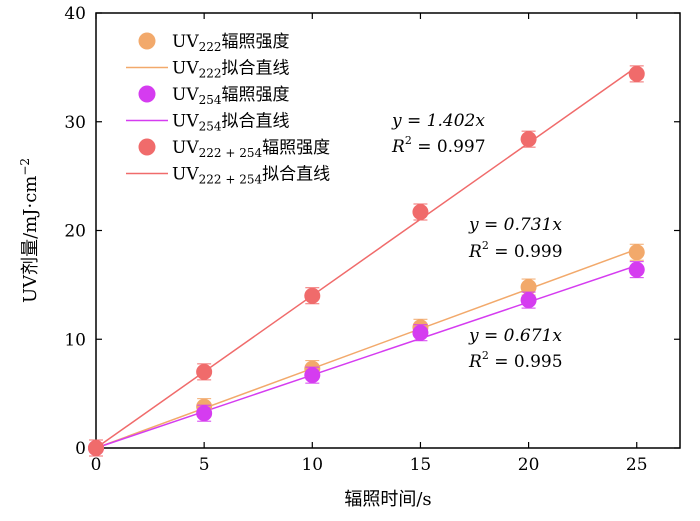 The image size is (700, 521). I want to click on legend-label-marker-uv222_254: UV222 + 254辐照强度, so click(251, 149).